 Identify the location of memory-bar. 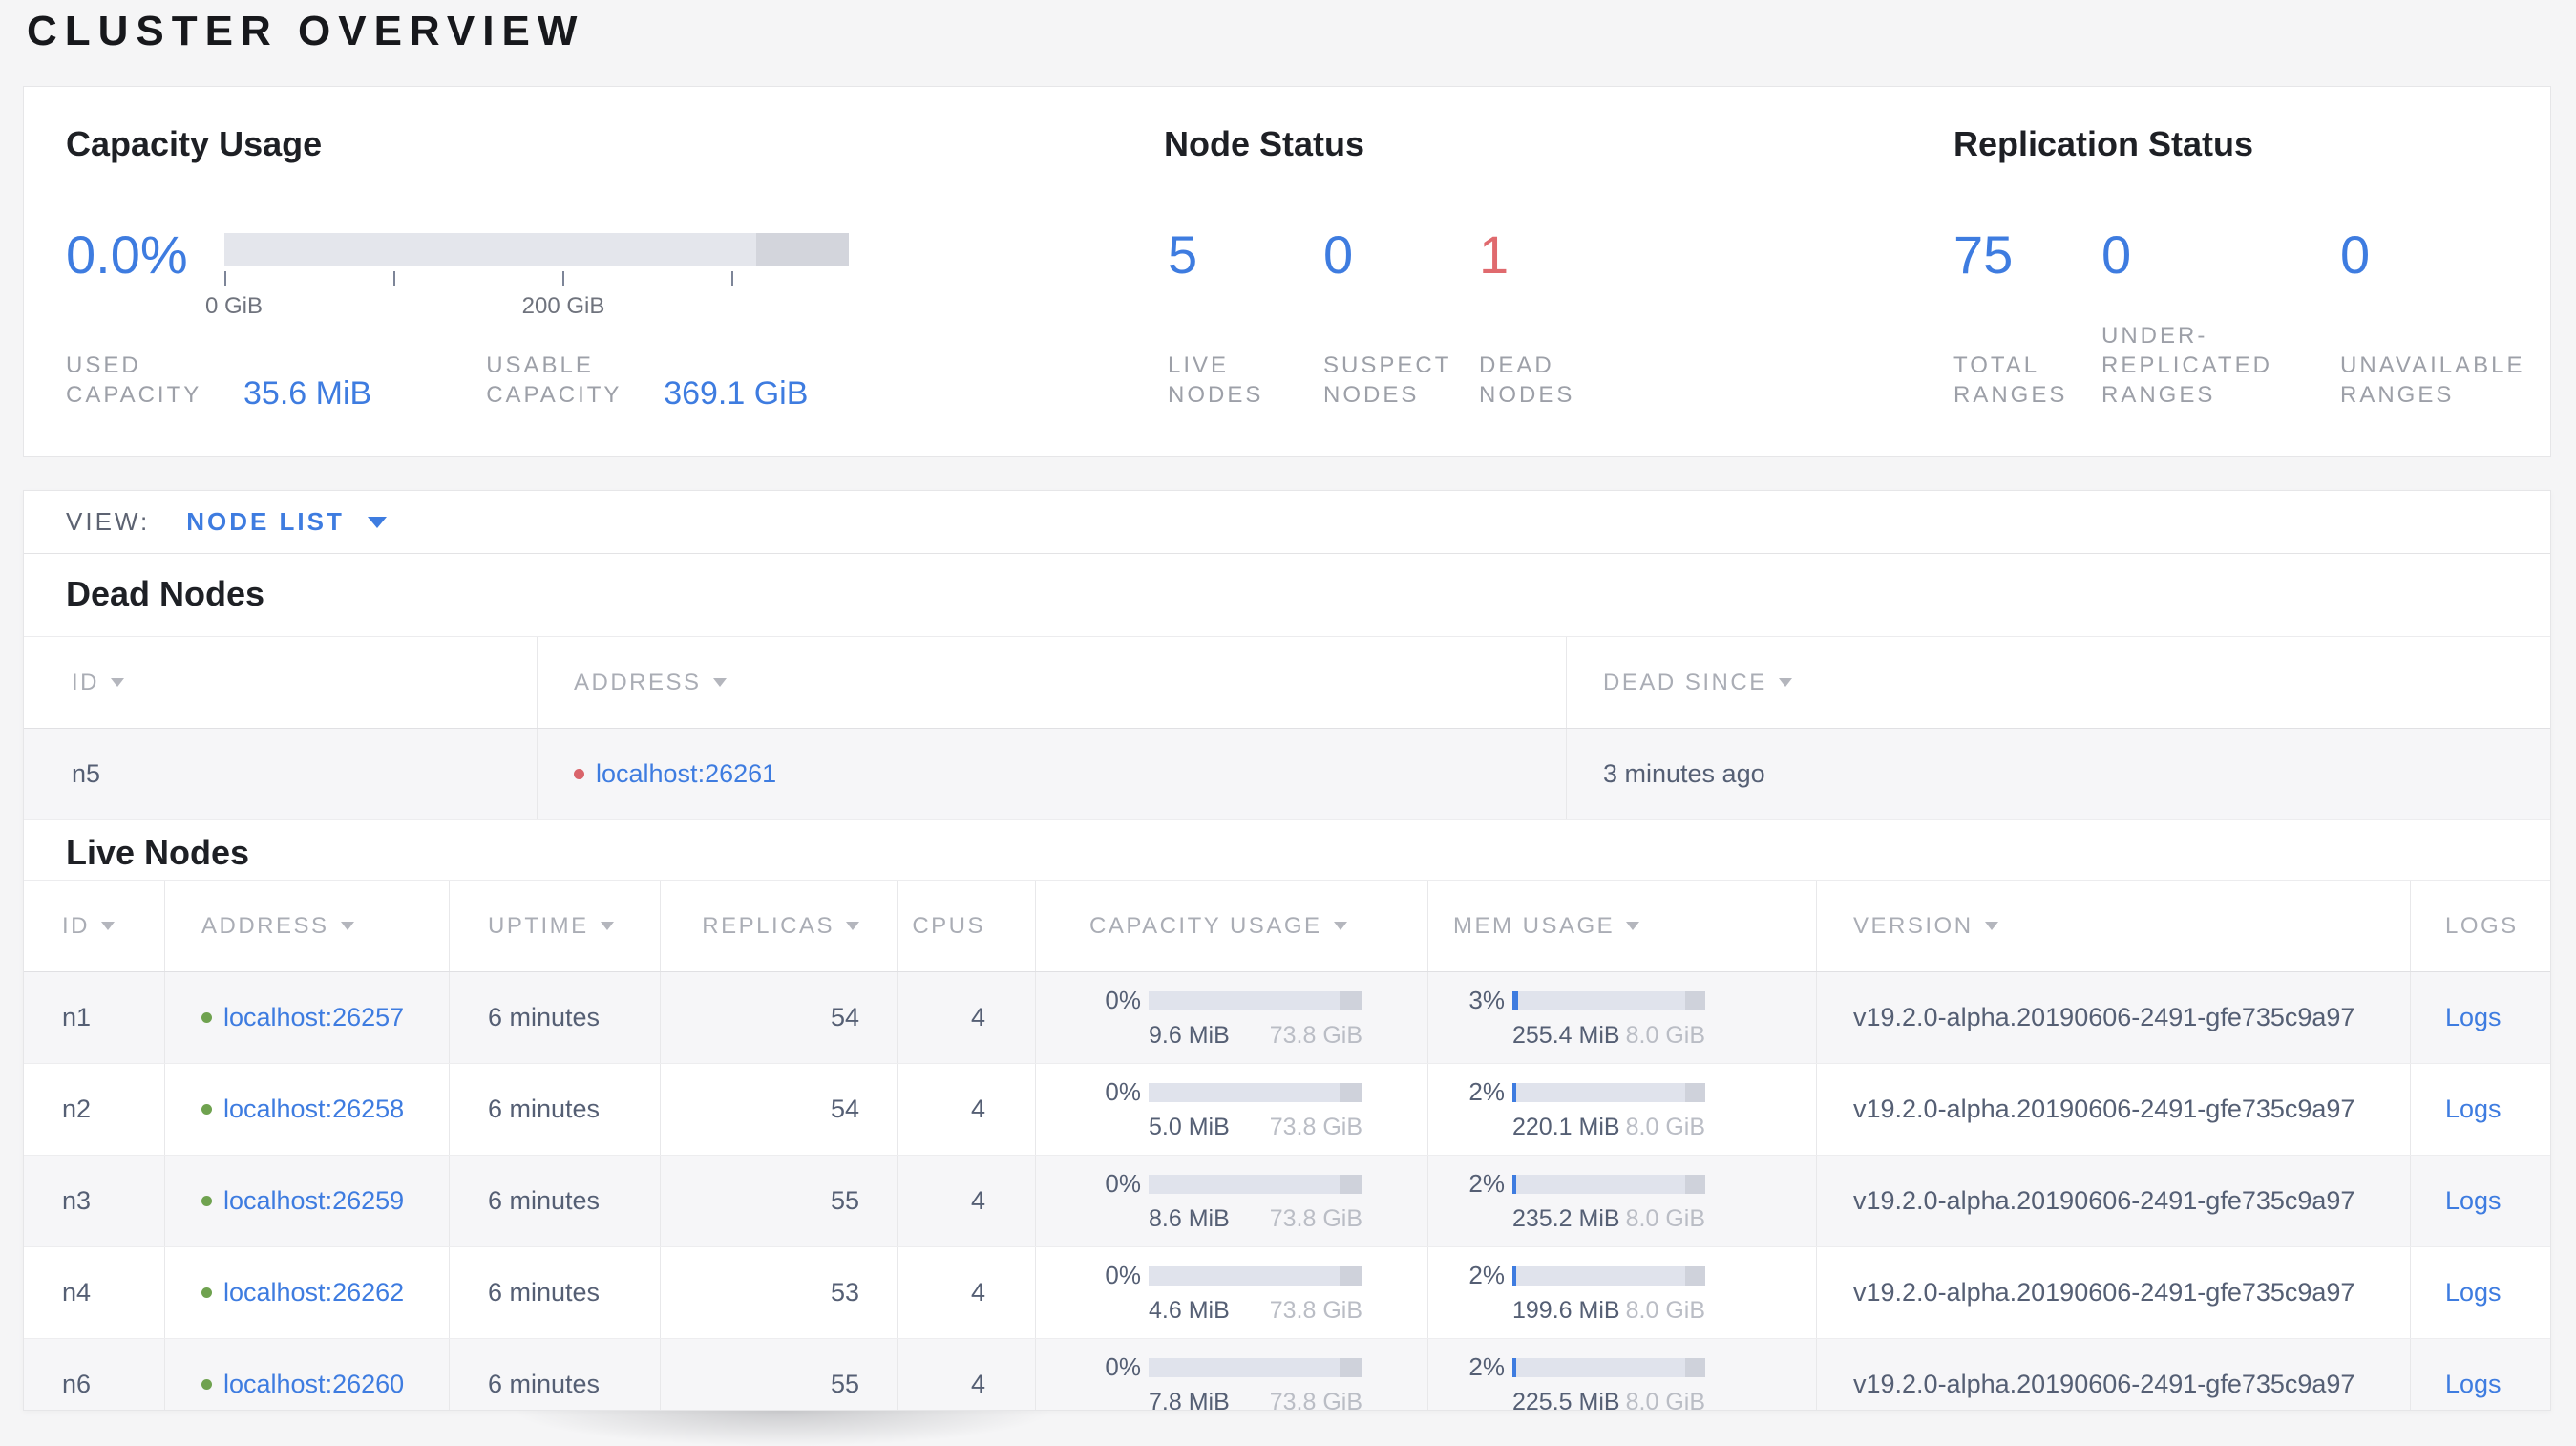
(1608, 1275).